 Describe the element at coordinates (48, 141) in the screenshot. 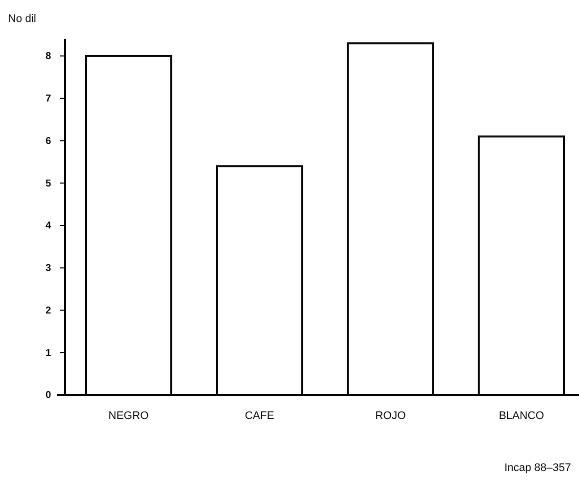

I see `y-tick-label: 6` at that location.